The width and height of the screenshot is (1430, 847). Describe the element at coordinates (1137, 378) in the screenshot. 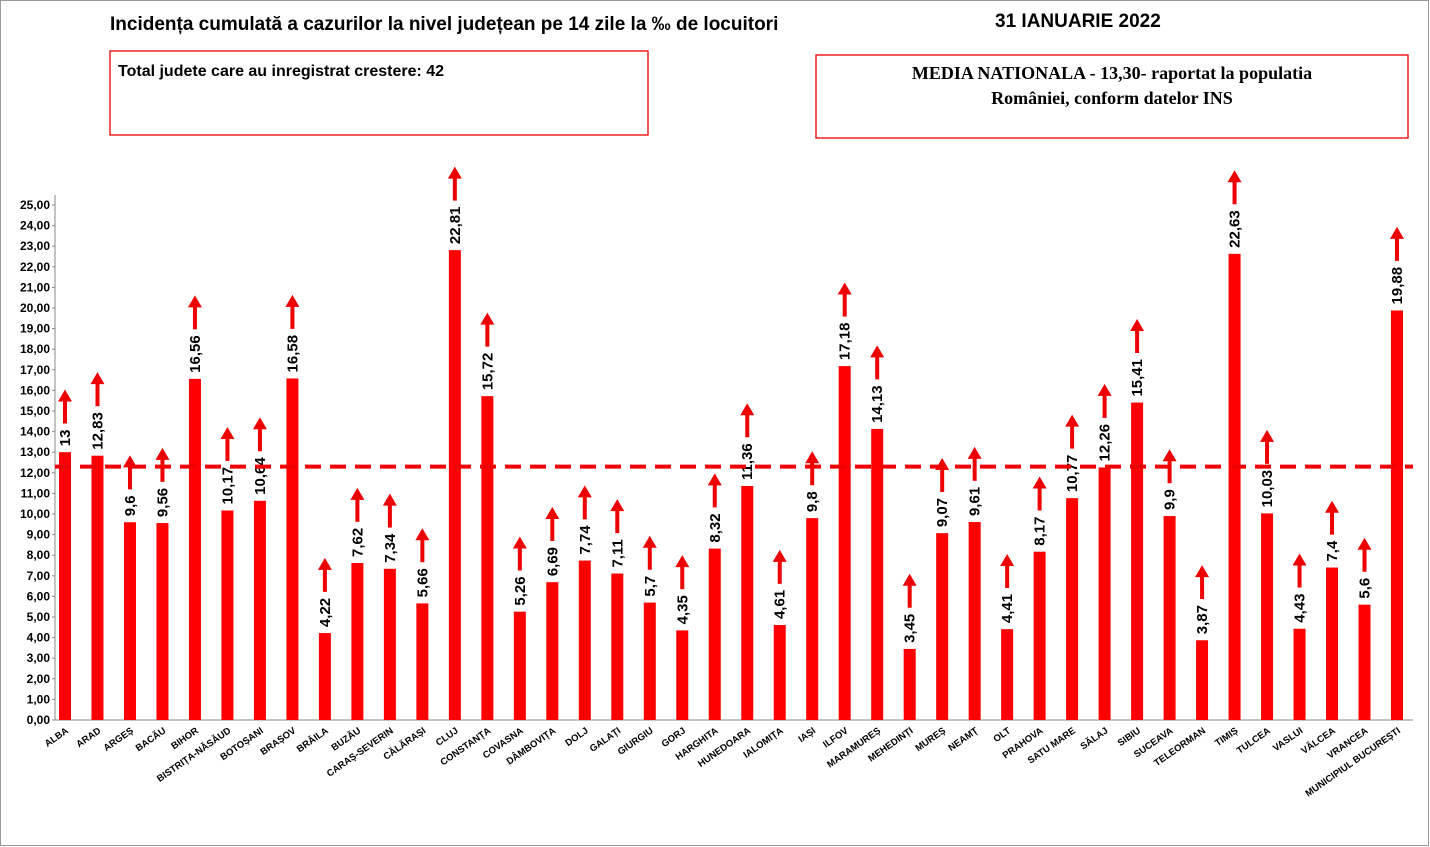

I see `value-label: 15,41` at that location.